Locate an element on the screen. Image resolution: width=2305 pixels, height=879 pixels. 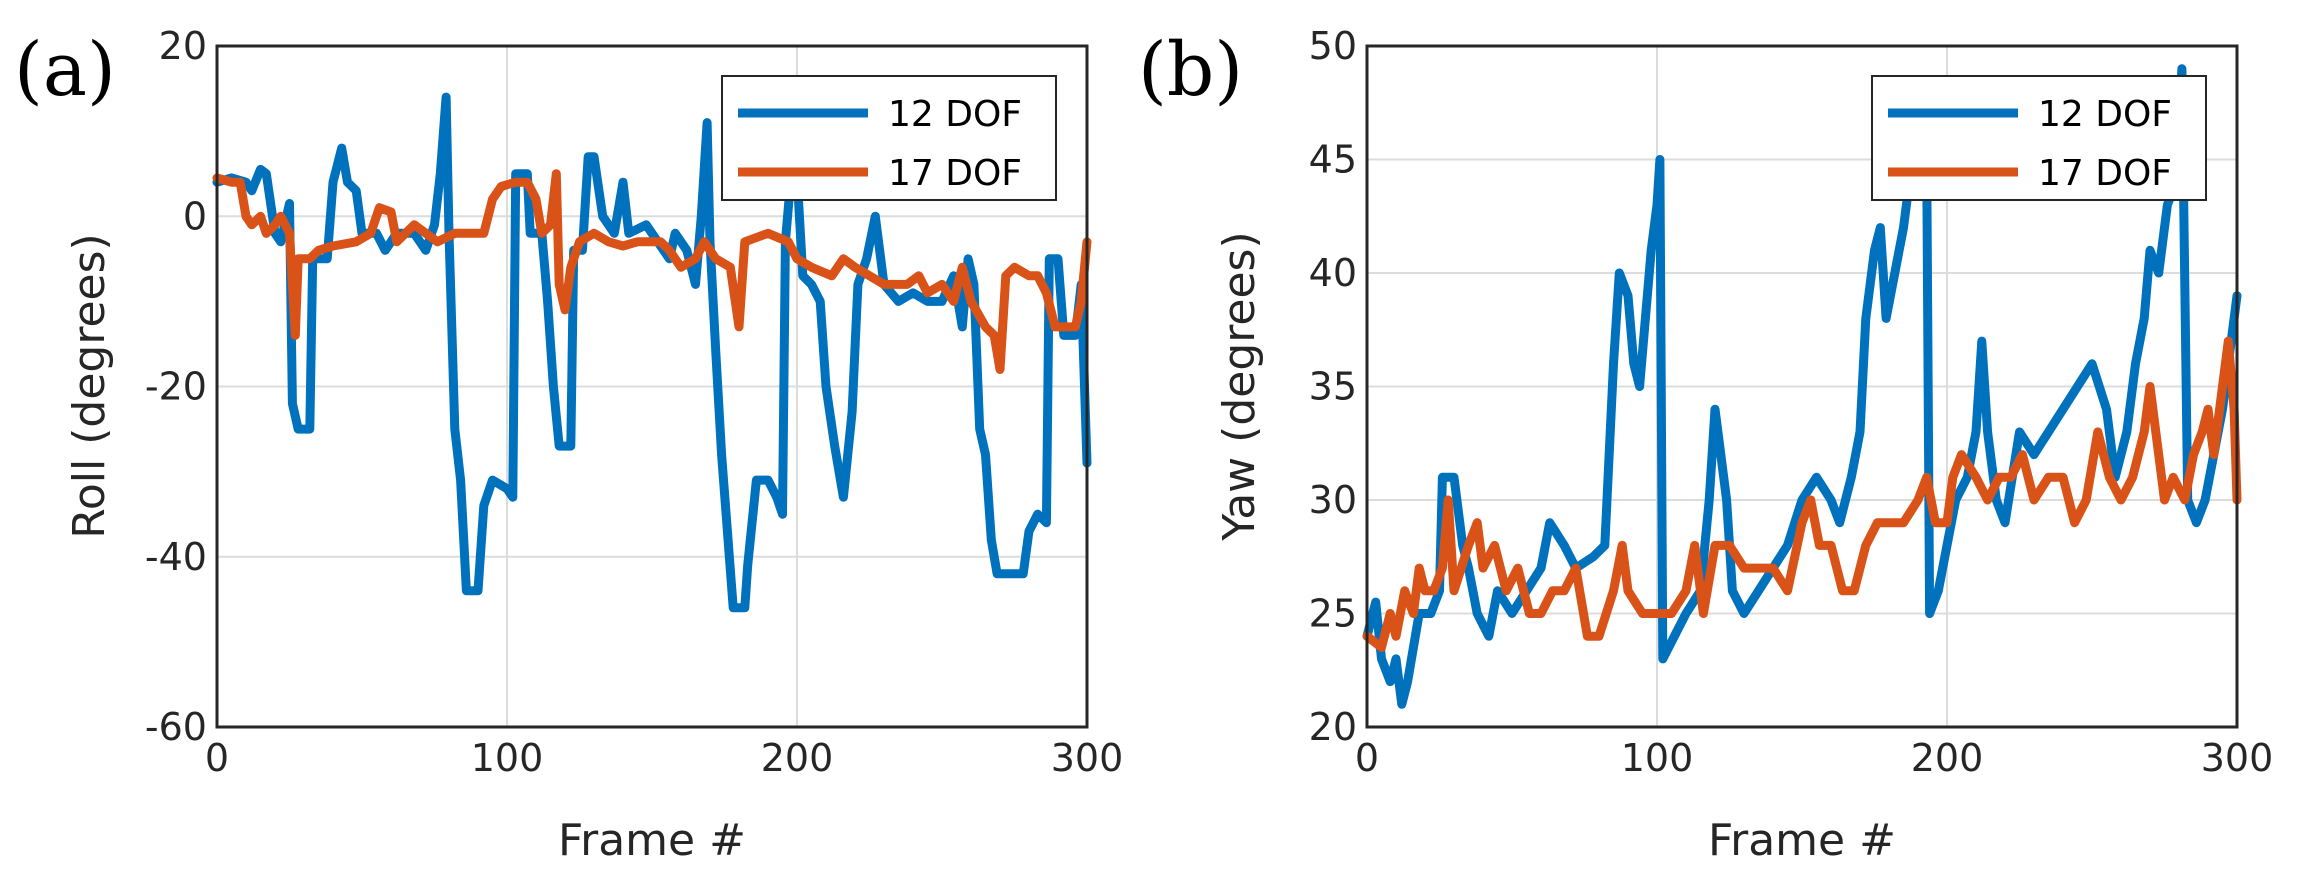
y-tick-label: 25 is located at coordinates (1333, 614).